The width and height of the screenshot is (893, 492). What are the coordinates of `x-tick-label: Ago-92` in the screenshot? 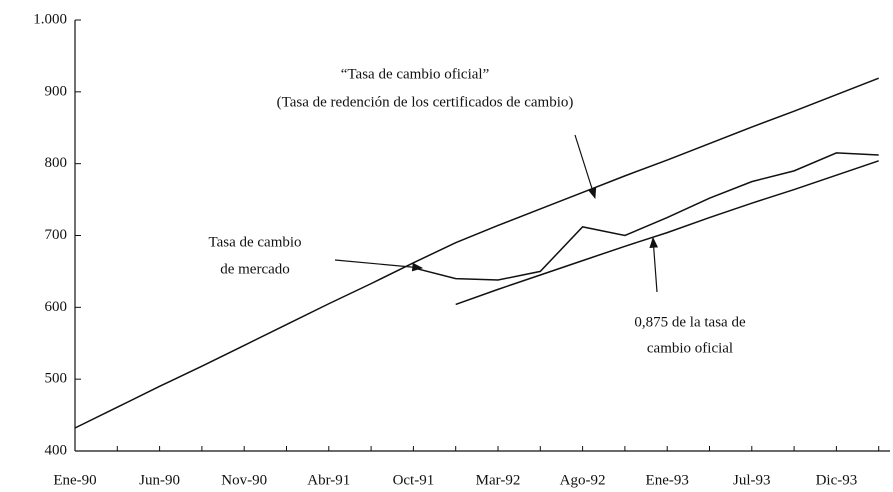 It's located at (583, 480).